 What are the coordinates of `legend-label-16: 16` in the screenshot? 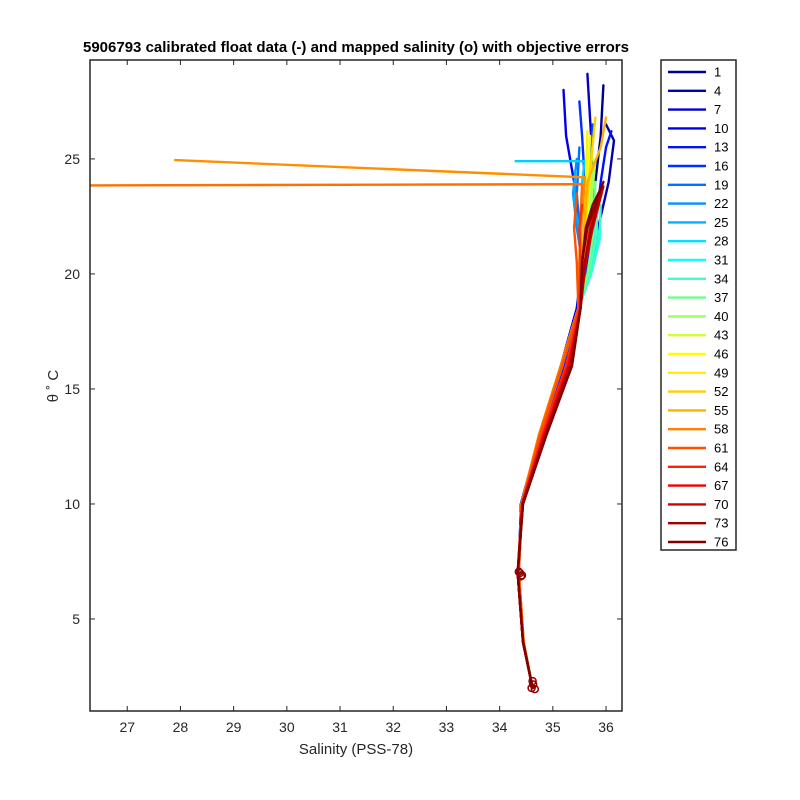 It's located at (721, 166).